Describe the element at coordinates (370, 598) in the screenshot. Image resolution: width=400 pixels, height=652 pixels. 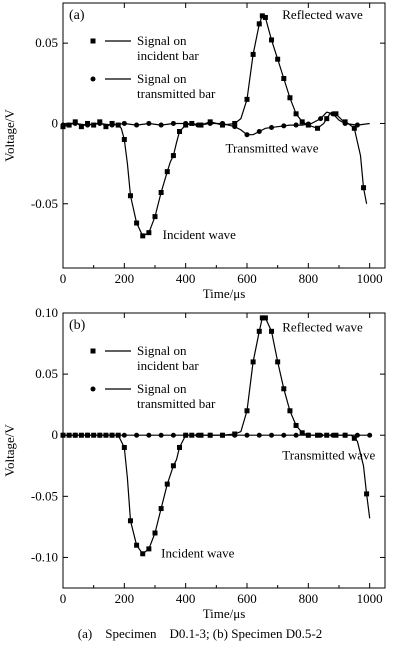
I see `x-tick-label: 1000` at that location.